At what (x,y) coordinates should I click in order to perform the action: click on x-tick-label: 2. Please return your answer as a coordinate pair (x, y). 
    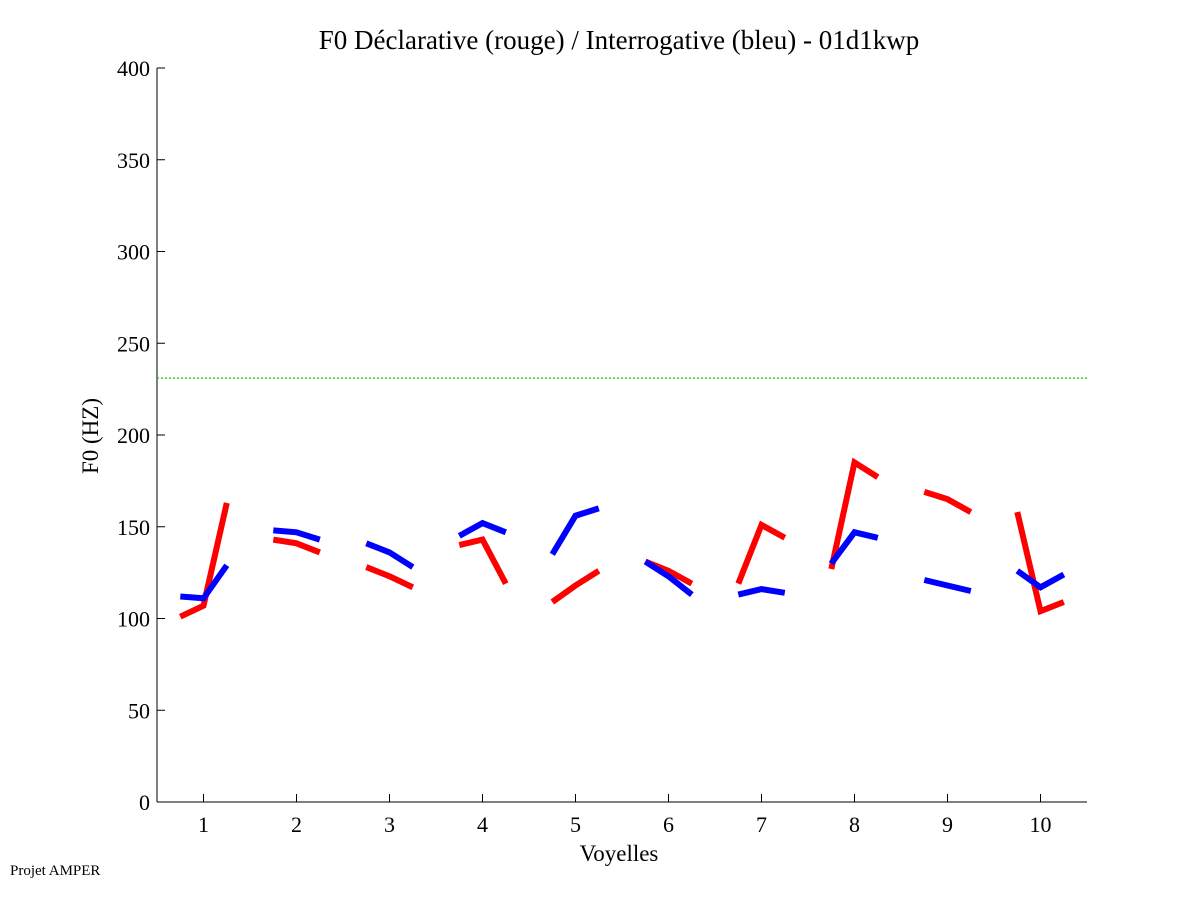
    Looking at the image, I should click on (296, 824).